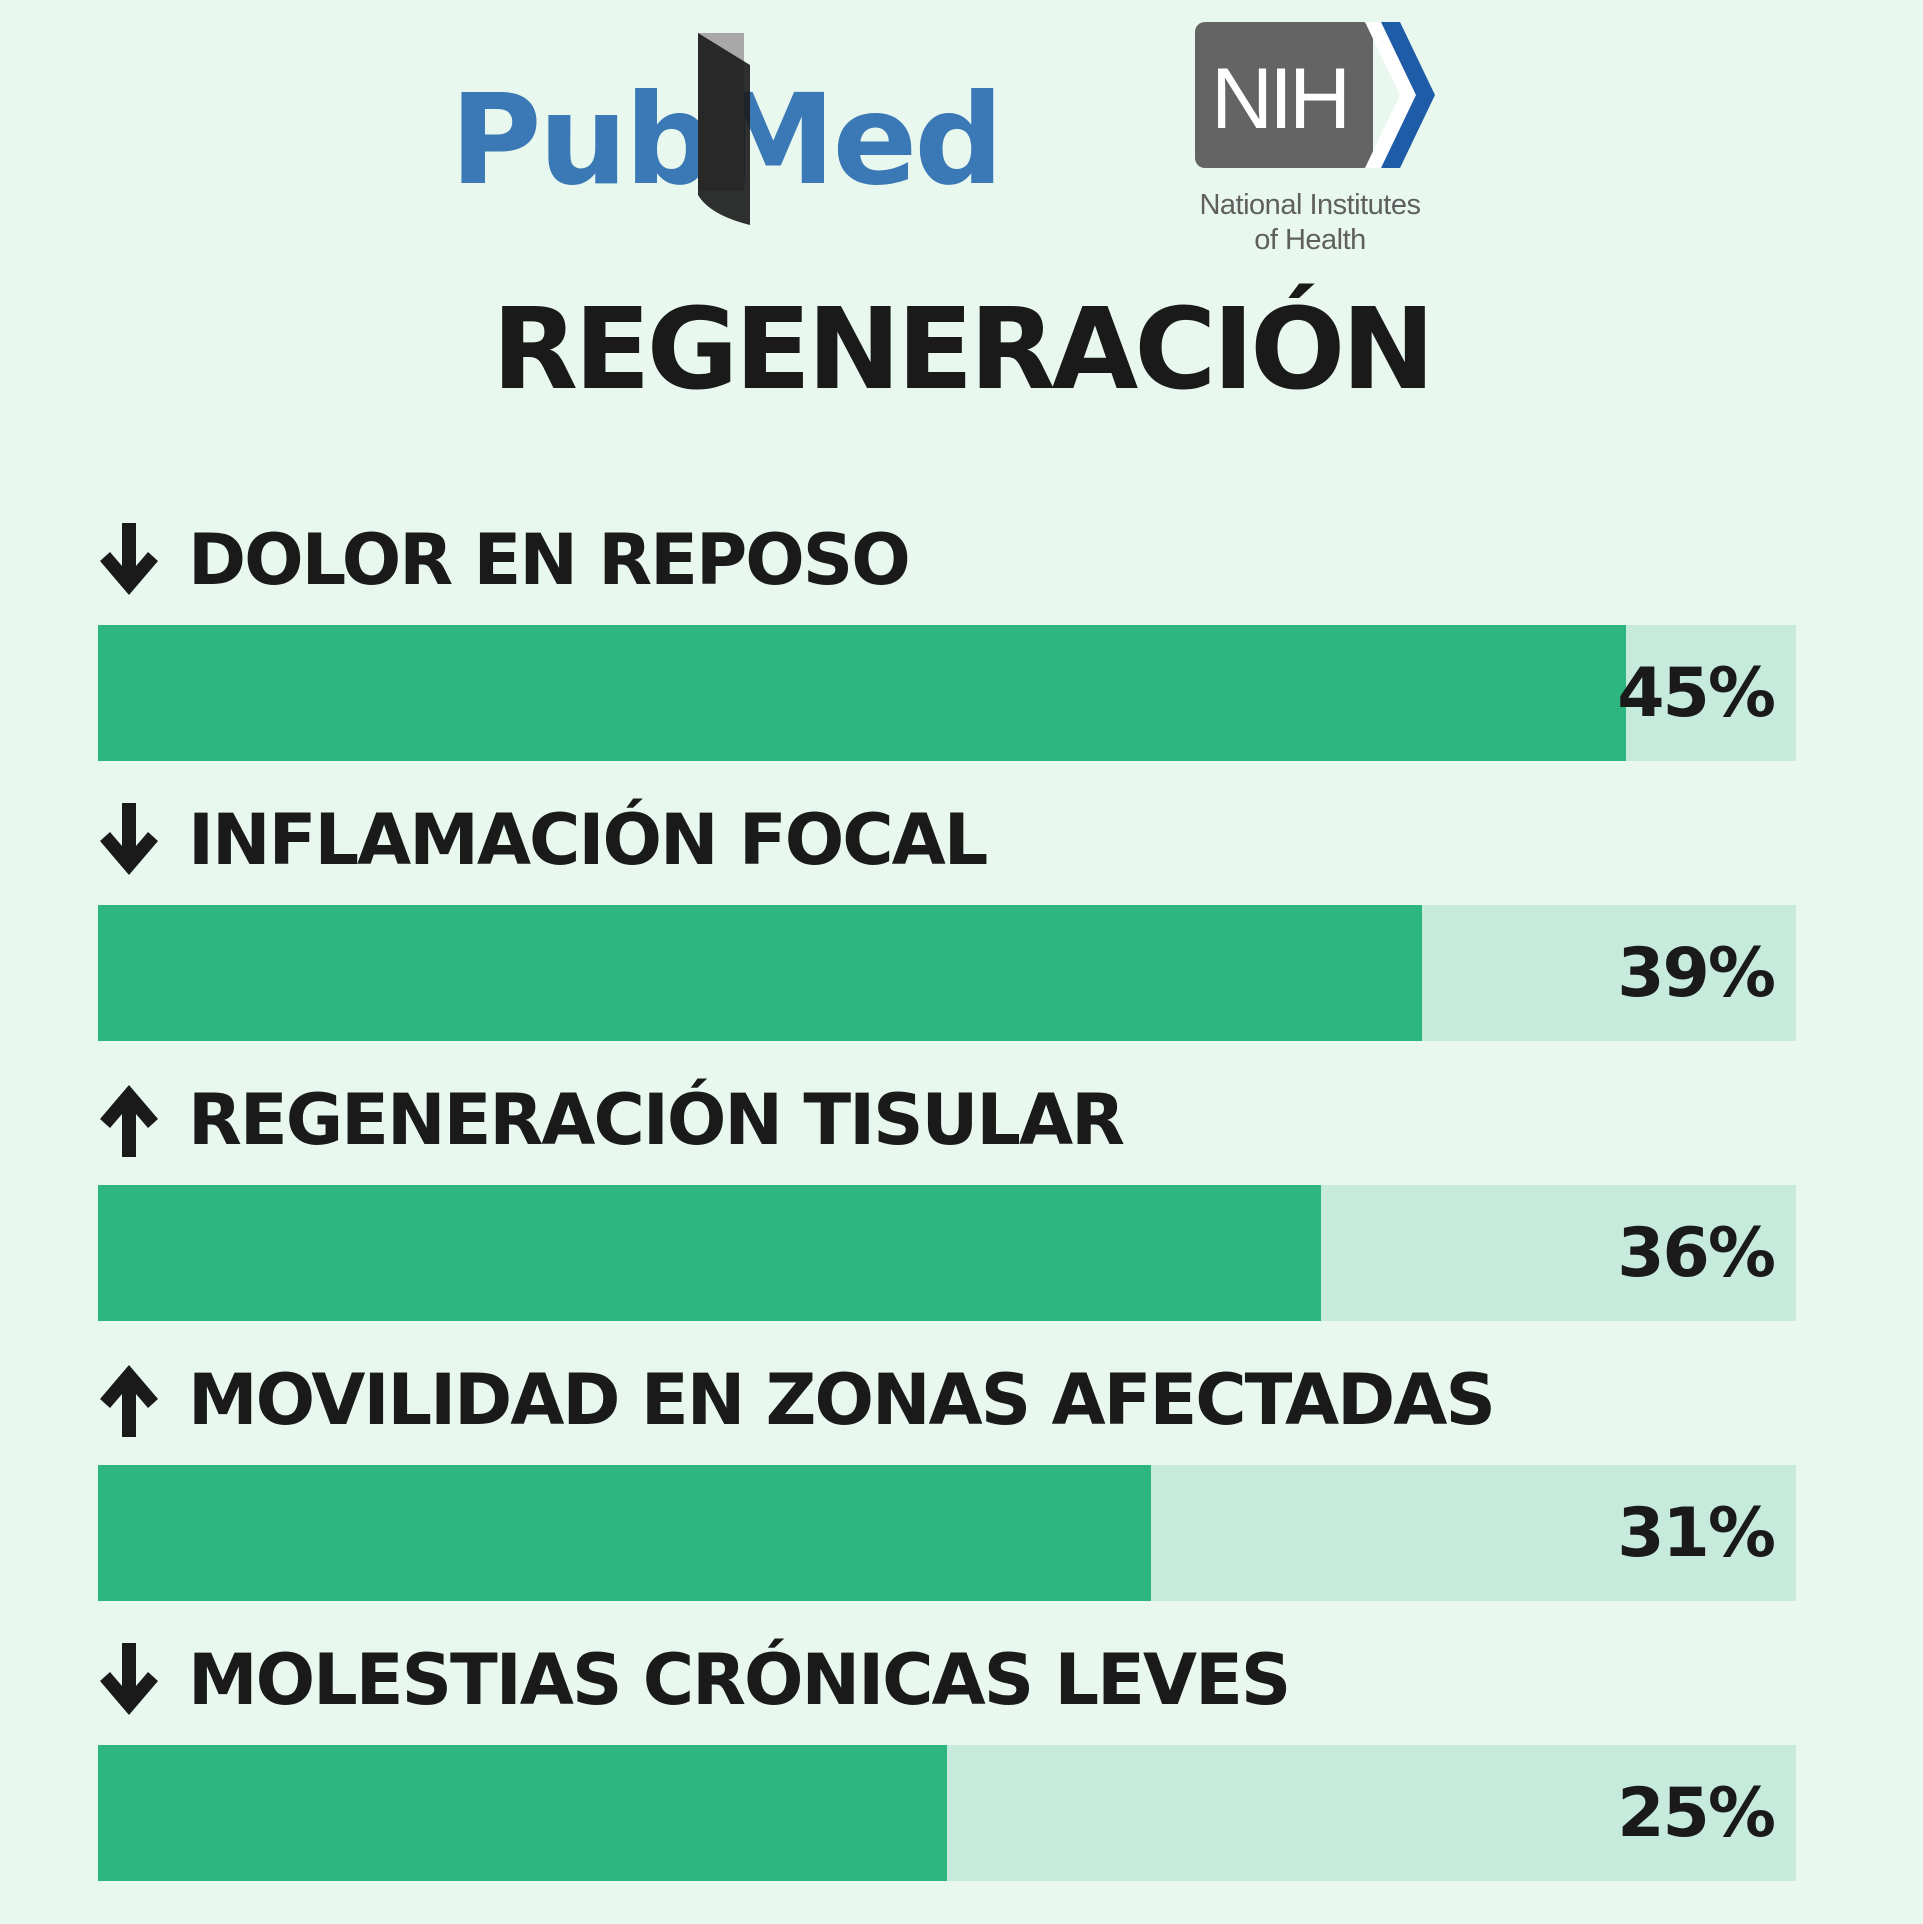 The image size is (1923, 1924). I want to click on bar-track: 31%, so click(947, 1533).